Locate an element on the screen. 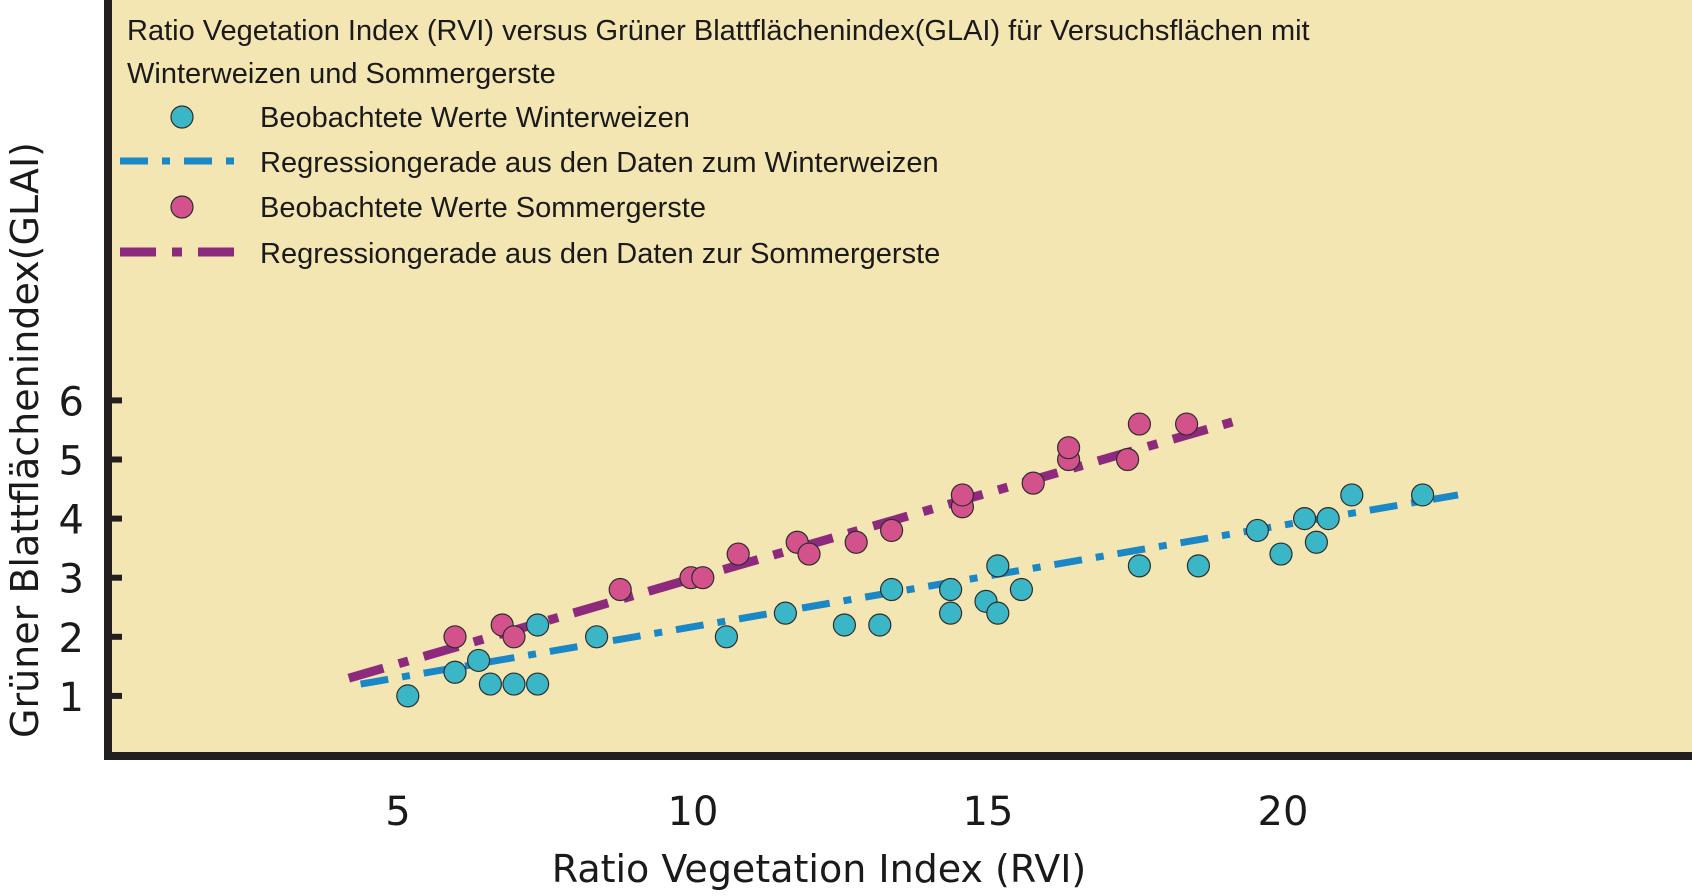 Image resolution: width=1692 pixels, height=896 pixels. legend-label: Beobachtete Werte Winterweizen is located at coordinates (475, 118).